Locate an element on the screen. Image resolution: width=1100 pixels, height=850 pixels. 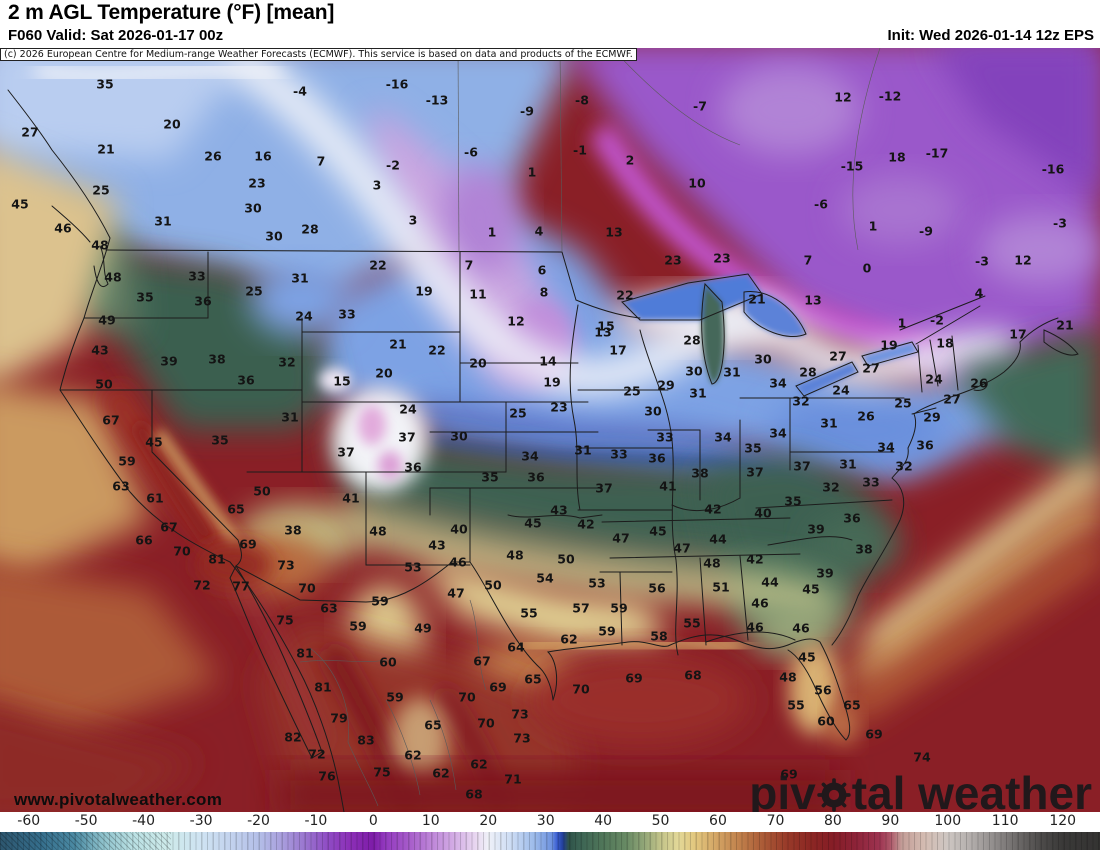
temp-label: 26 is located at coordinates (866, 416).